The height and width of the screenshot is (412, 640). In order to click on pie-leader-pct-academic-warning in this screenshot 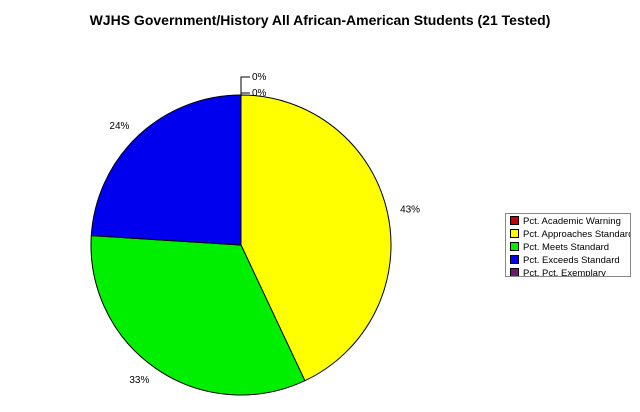, I will do `click(245, 85)`.